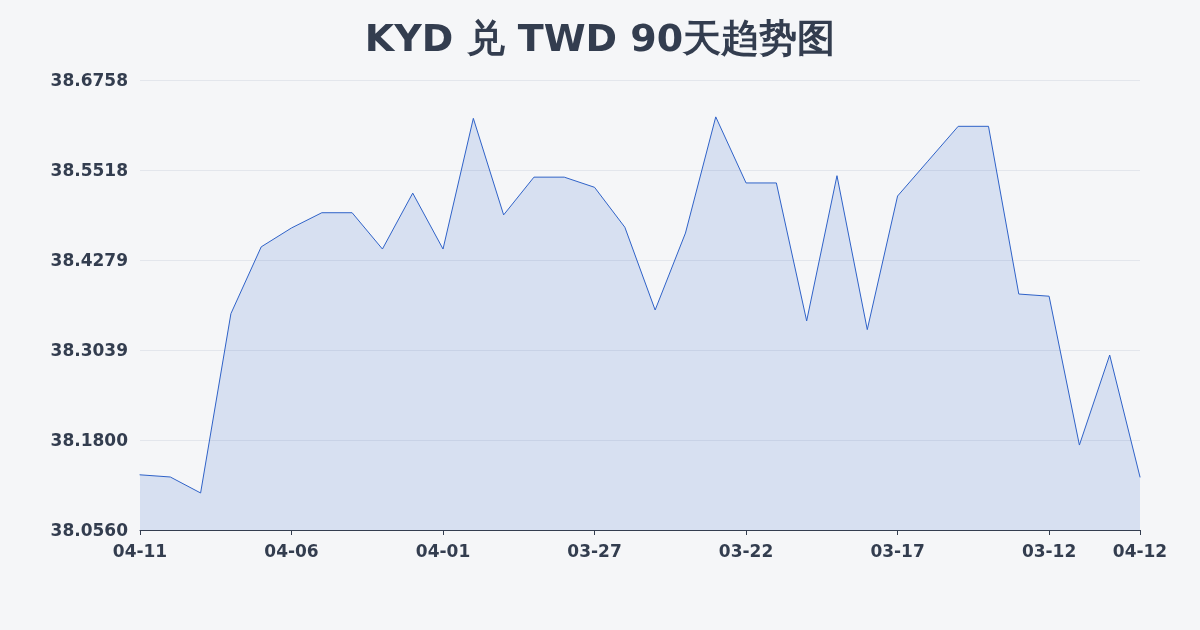  Describe the element at coordinates (89, 259) in the screenshot. I see `y-tick-label: 38.4279` at that location.